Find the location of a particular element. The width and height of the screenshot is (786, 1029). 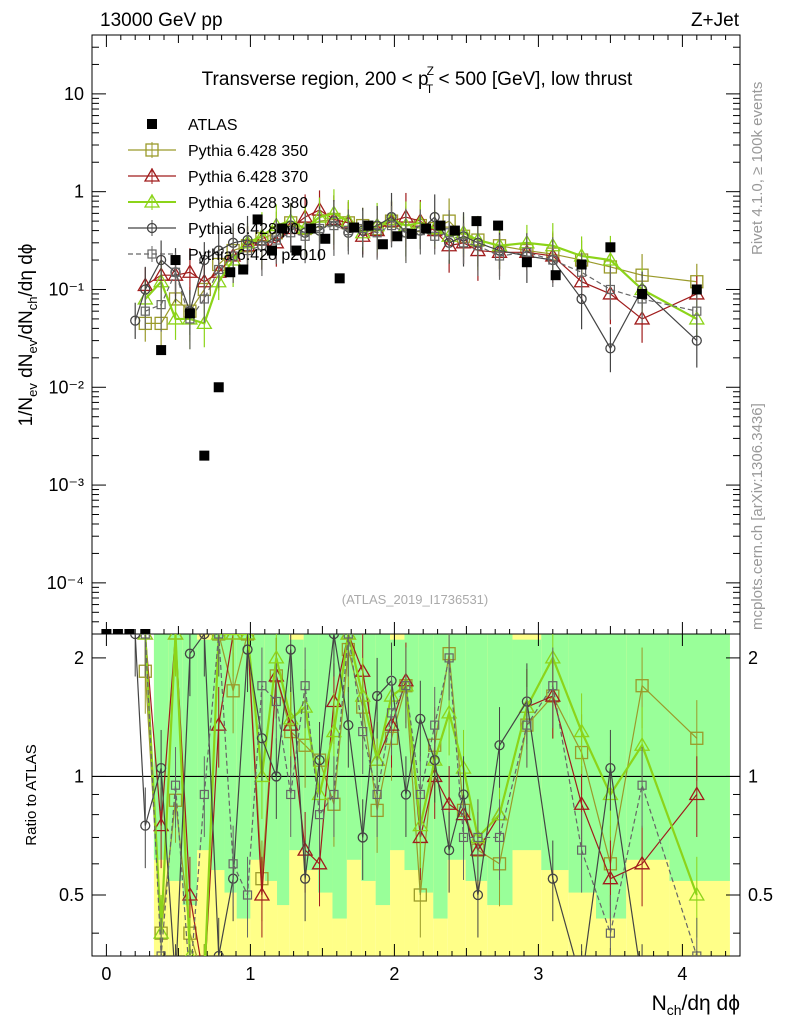

y-tick-label: 10⁻³ is located at coordinates (66, 485).